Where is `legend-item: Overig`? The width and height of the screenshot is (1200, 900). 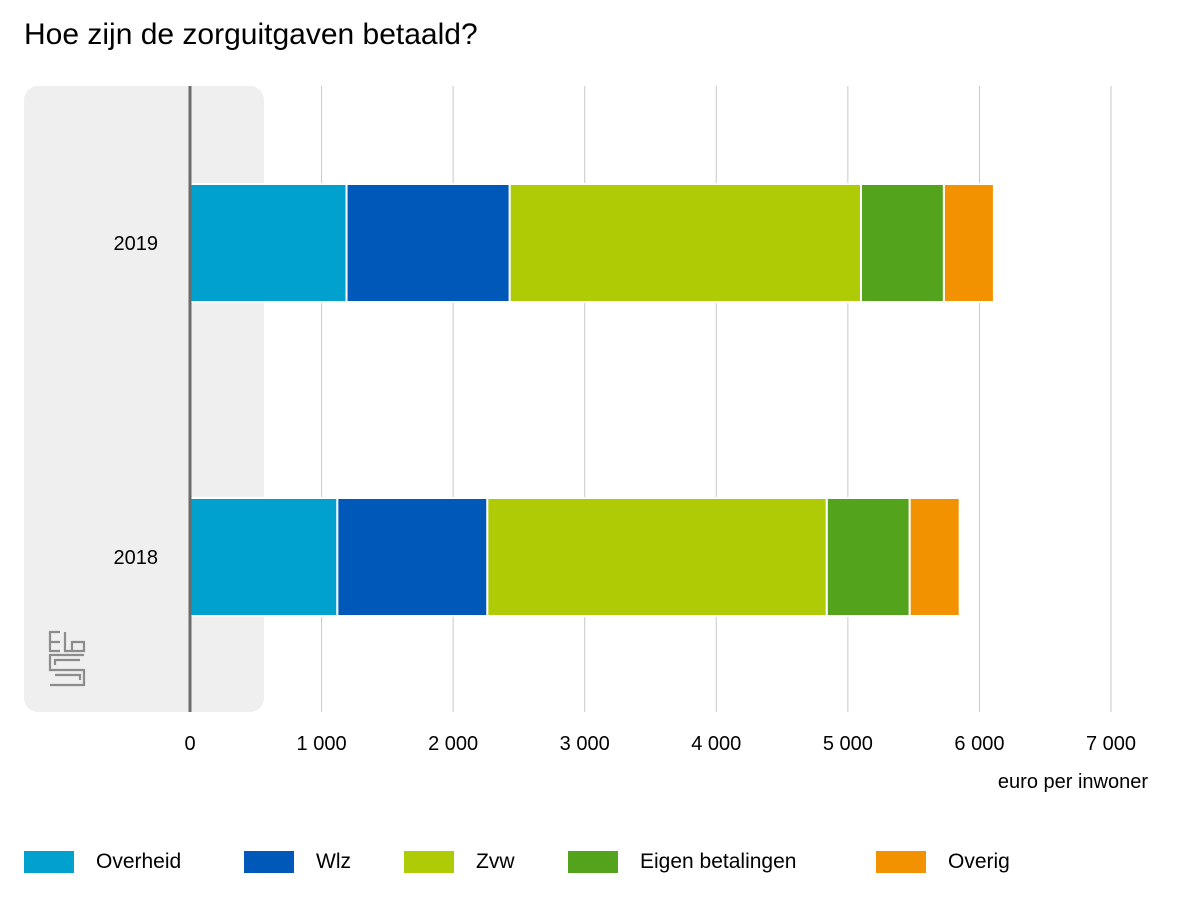
legend-item: Overig is located at coordinates (943, 862).